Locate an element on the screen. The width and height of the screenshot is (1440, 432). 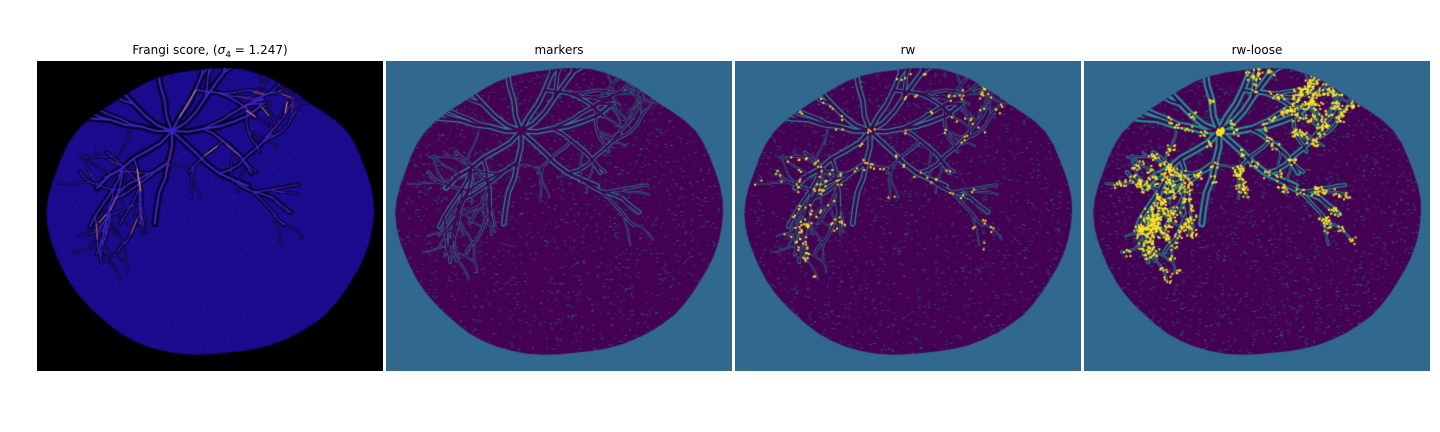
rw-panel-title: rw is located at coordinates (908, 50).